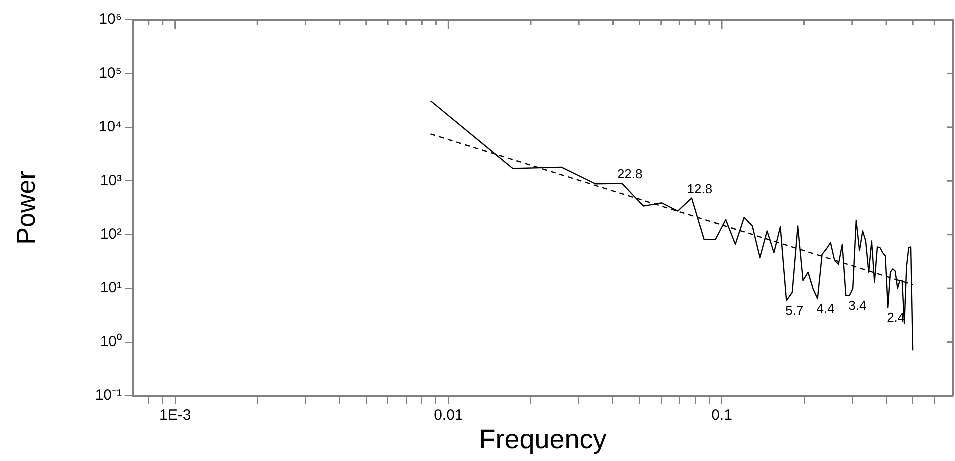  I want to click on annotation: 22.8, so click(630, 174).